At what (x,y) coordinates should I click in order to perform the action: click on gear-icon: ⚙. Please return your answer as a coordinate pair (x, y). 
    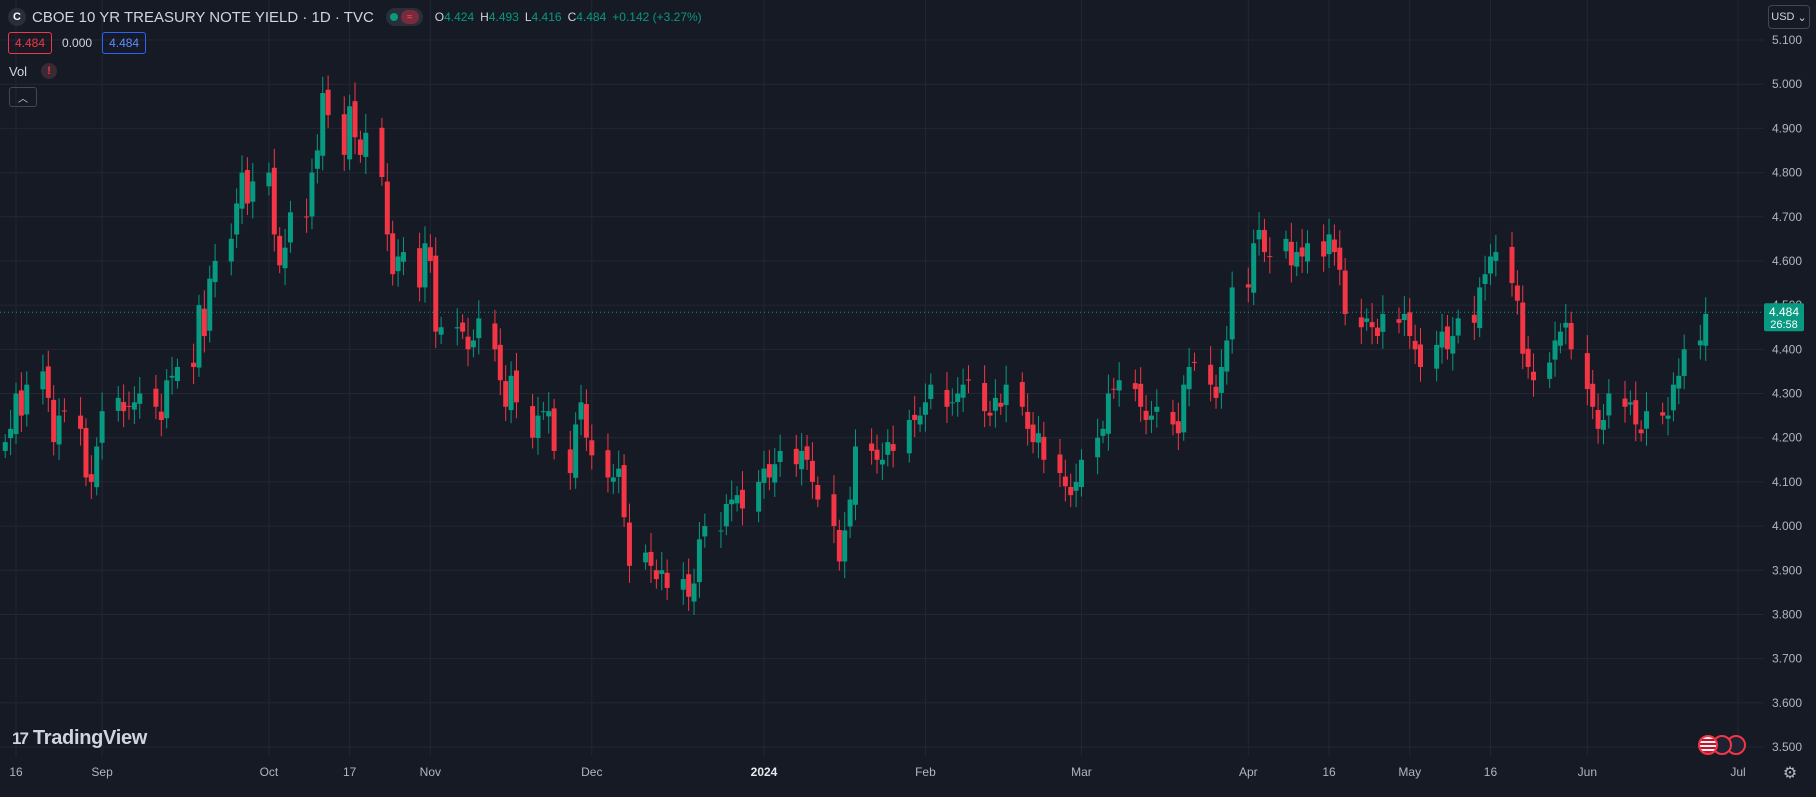
    Looking at the image, I should click on (1790, 773).